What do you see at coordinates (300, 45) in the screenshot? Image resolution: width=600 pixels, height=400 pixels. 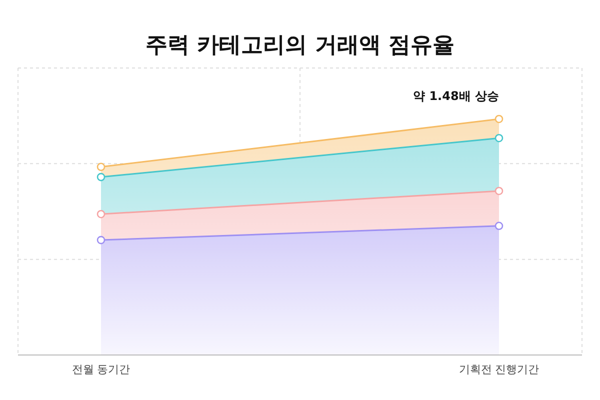 I see `chart-title: 주력 카테고리의 거래액 점유율` at bounding box center [300, 45].